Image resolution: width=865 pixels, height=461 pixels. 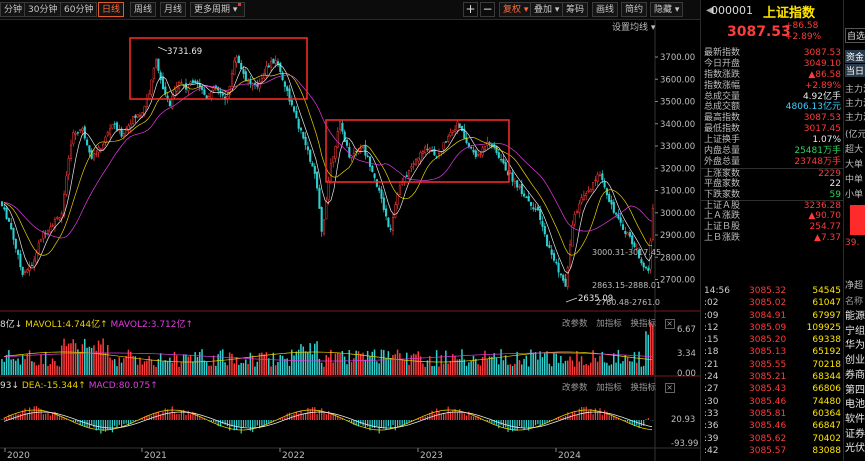 What do you see at coordinates (855, 90) in the screenshot?
I see `main-flow-item: 主力流` at bounding box center [855, 90].